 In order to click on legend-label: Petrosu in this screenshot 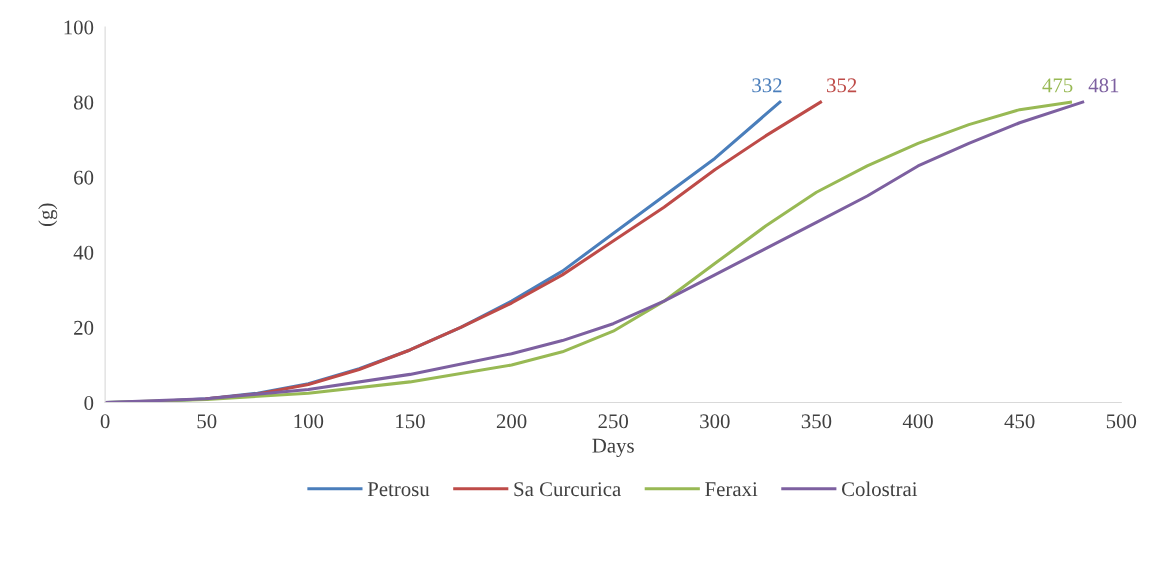, I will do `click(398, 489)`.